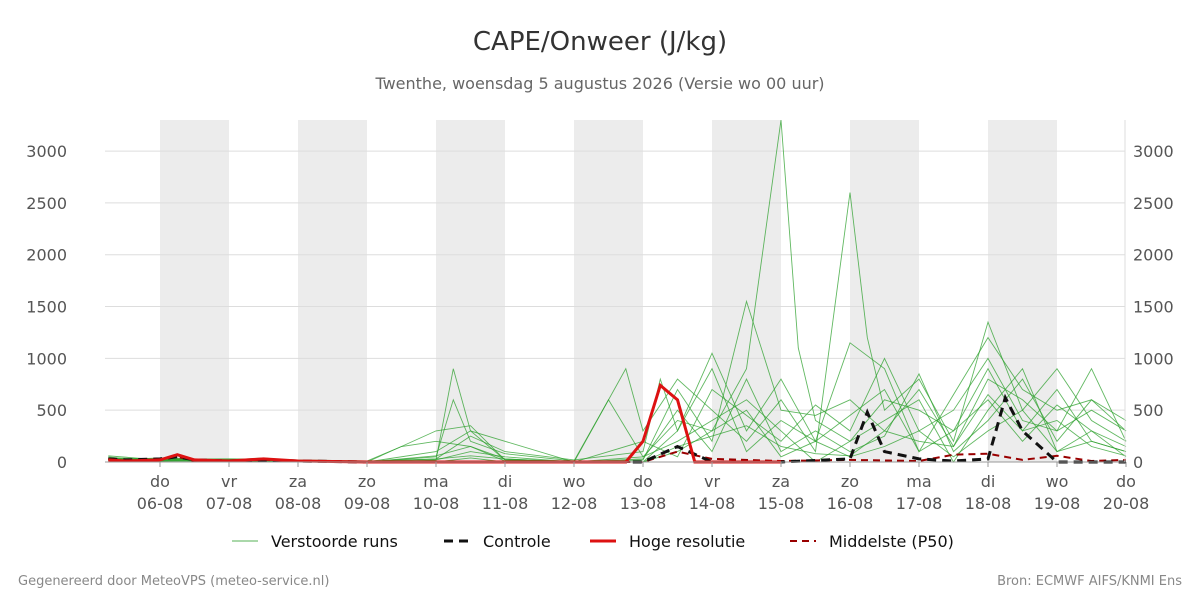 Image resolution: width=1200 pixels, height=600 pixels. Describe the element at coordinates (298, 503) in the screenshot. I see `x-tick-date: 08-08` at that location.